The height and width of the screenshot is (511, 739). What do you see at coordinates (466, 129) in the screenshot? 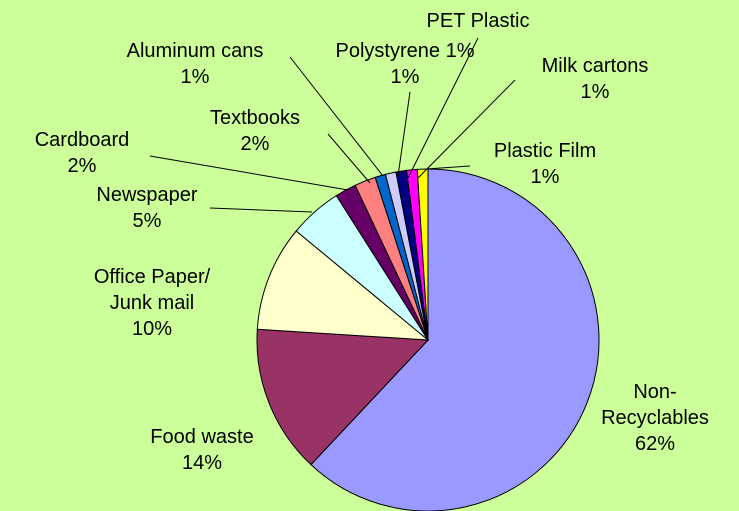
I see `leader-line-milk-cartons` at bounding box center [466, 129].